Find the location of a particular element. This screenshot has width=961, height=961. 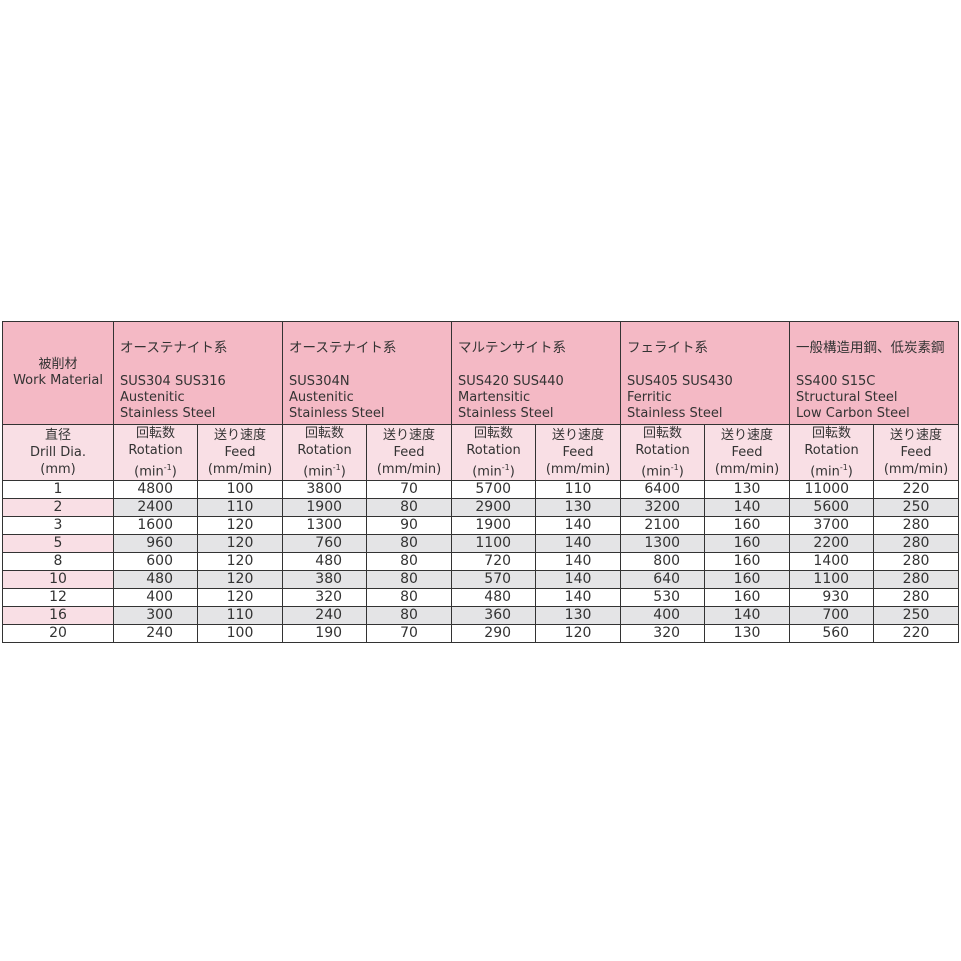

drill-dia-en: Drill Dia. is located at coordinates (58, 453).